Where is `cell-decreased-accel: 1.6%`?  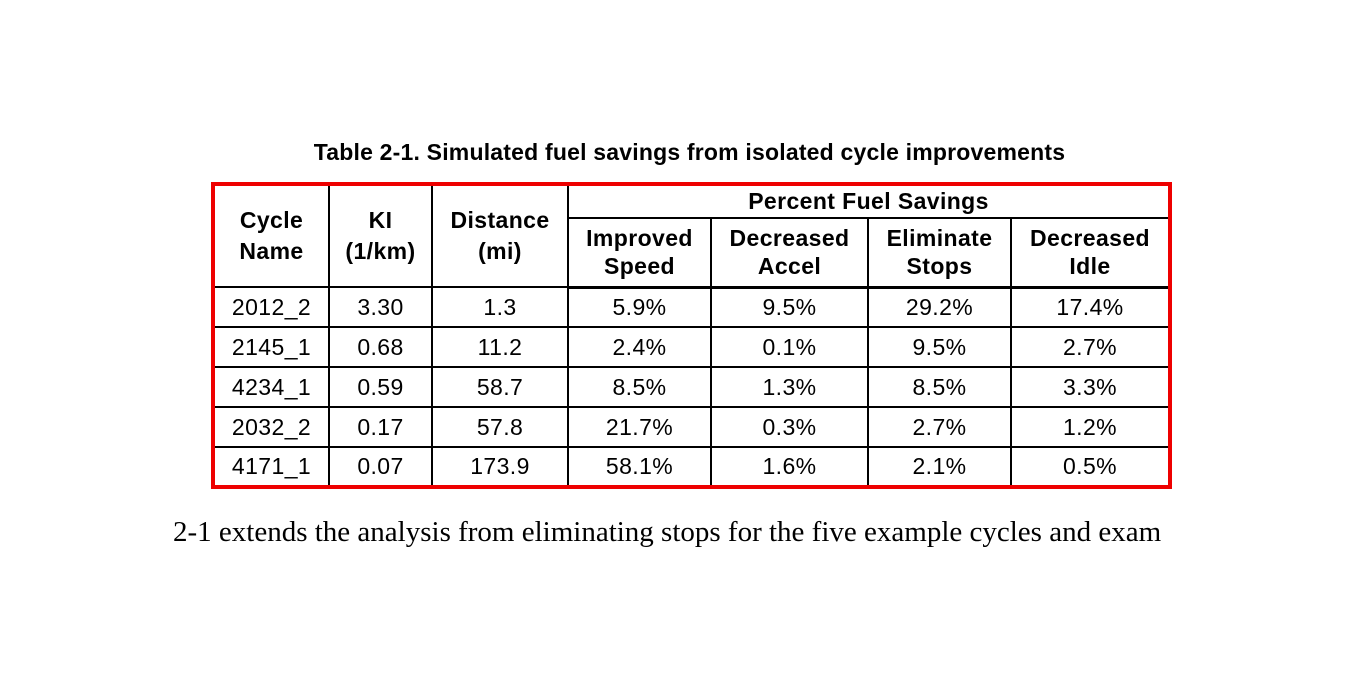
cell-decreased-accel: 1.6% is located at coordinates (789, 467).